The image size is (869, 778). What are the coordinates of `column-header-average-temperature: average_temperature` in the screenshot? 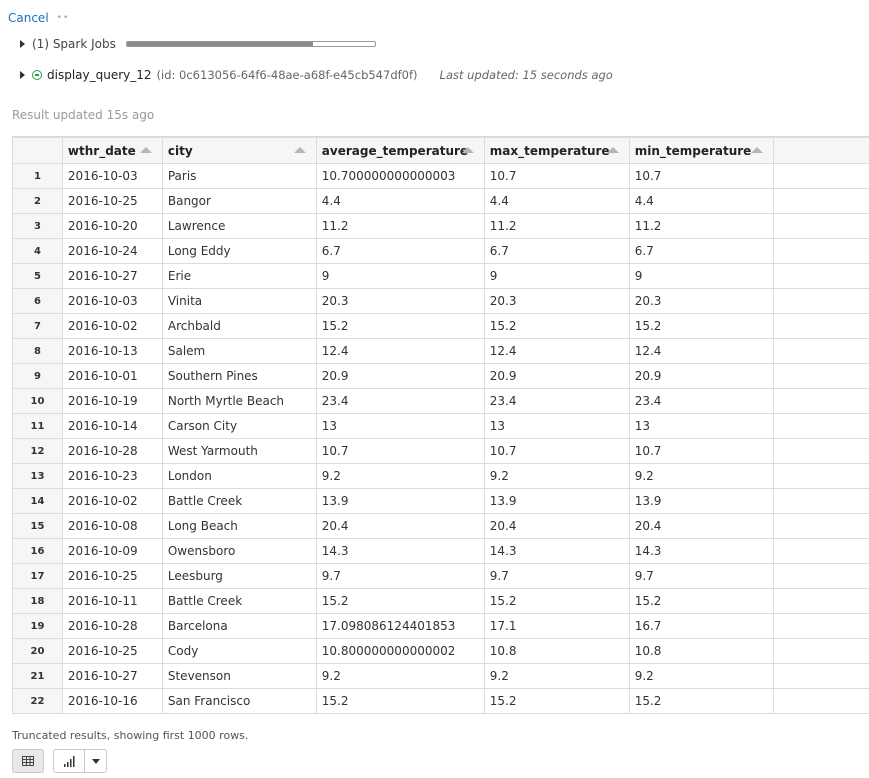 It's located at (400, 150).